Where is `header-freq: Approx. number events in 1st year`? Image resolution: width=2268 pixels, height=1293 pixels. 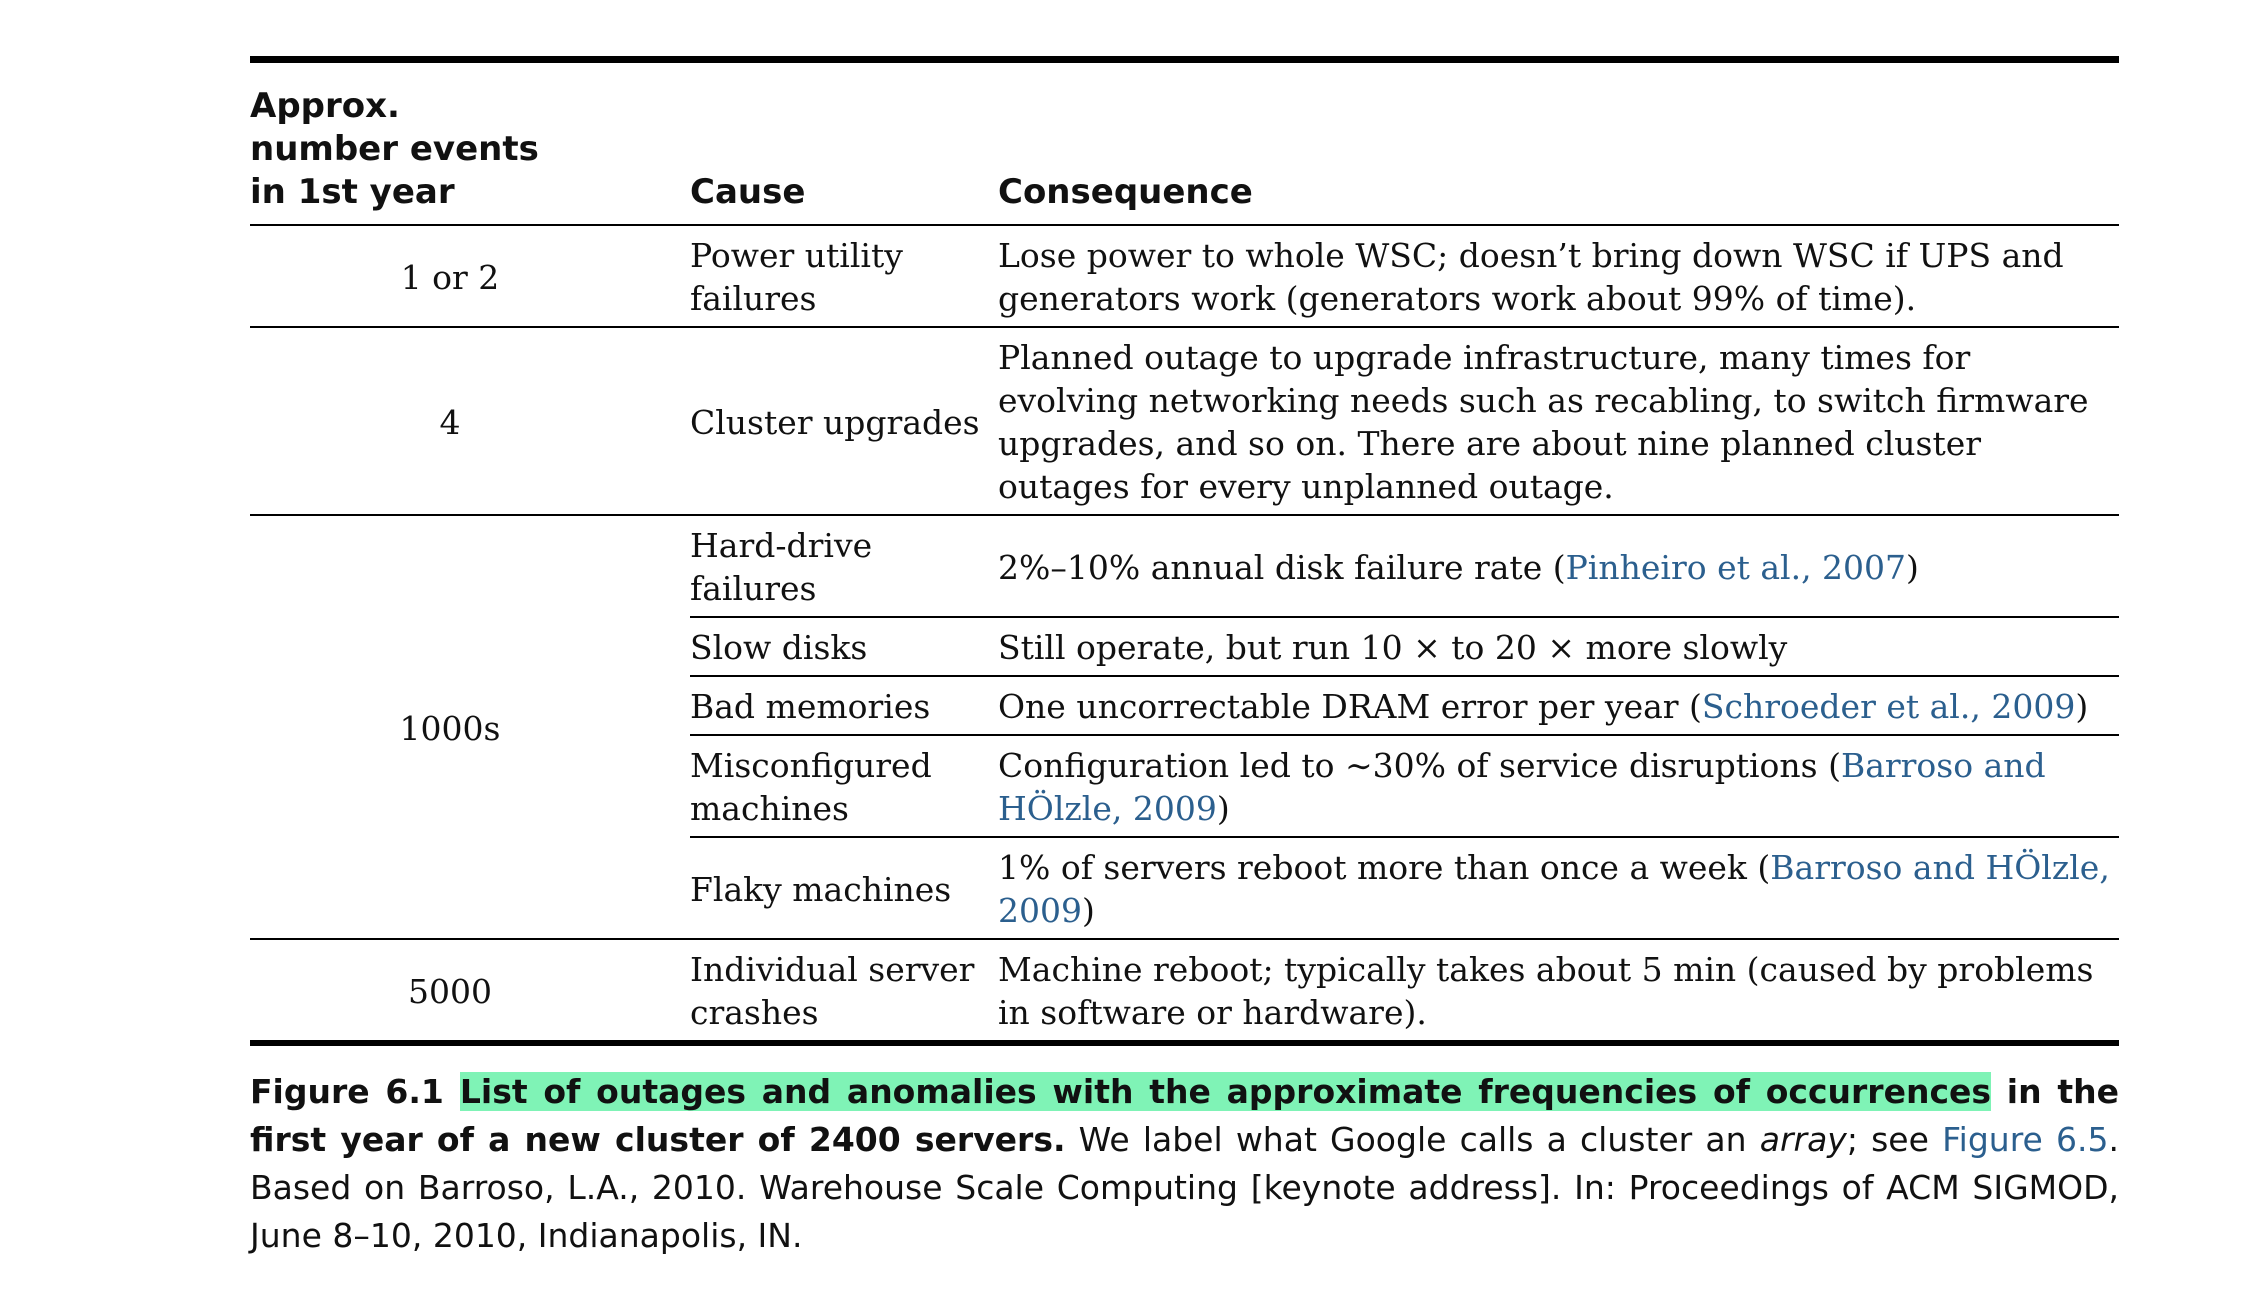
header-freq: Approx. number events in 1st year is located at coordinates (470, 142).